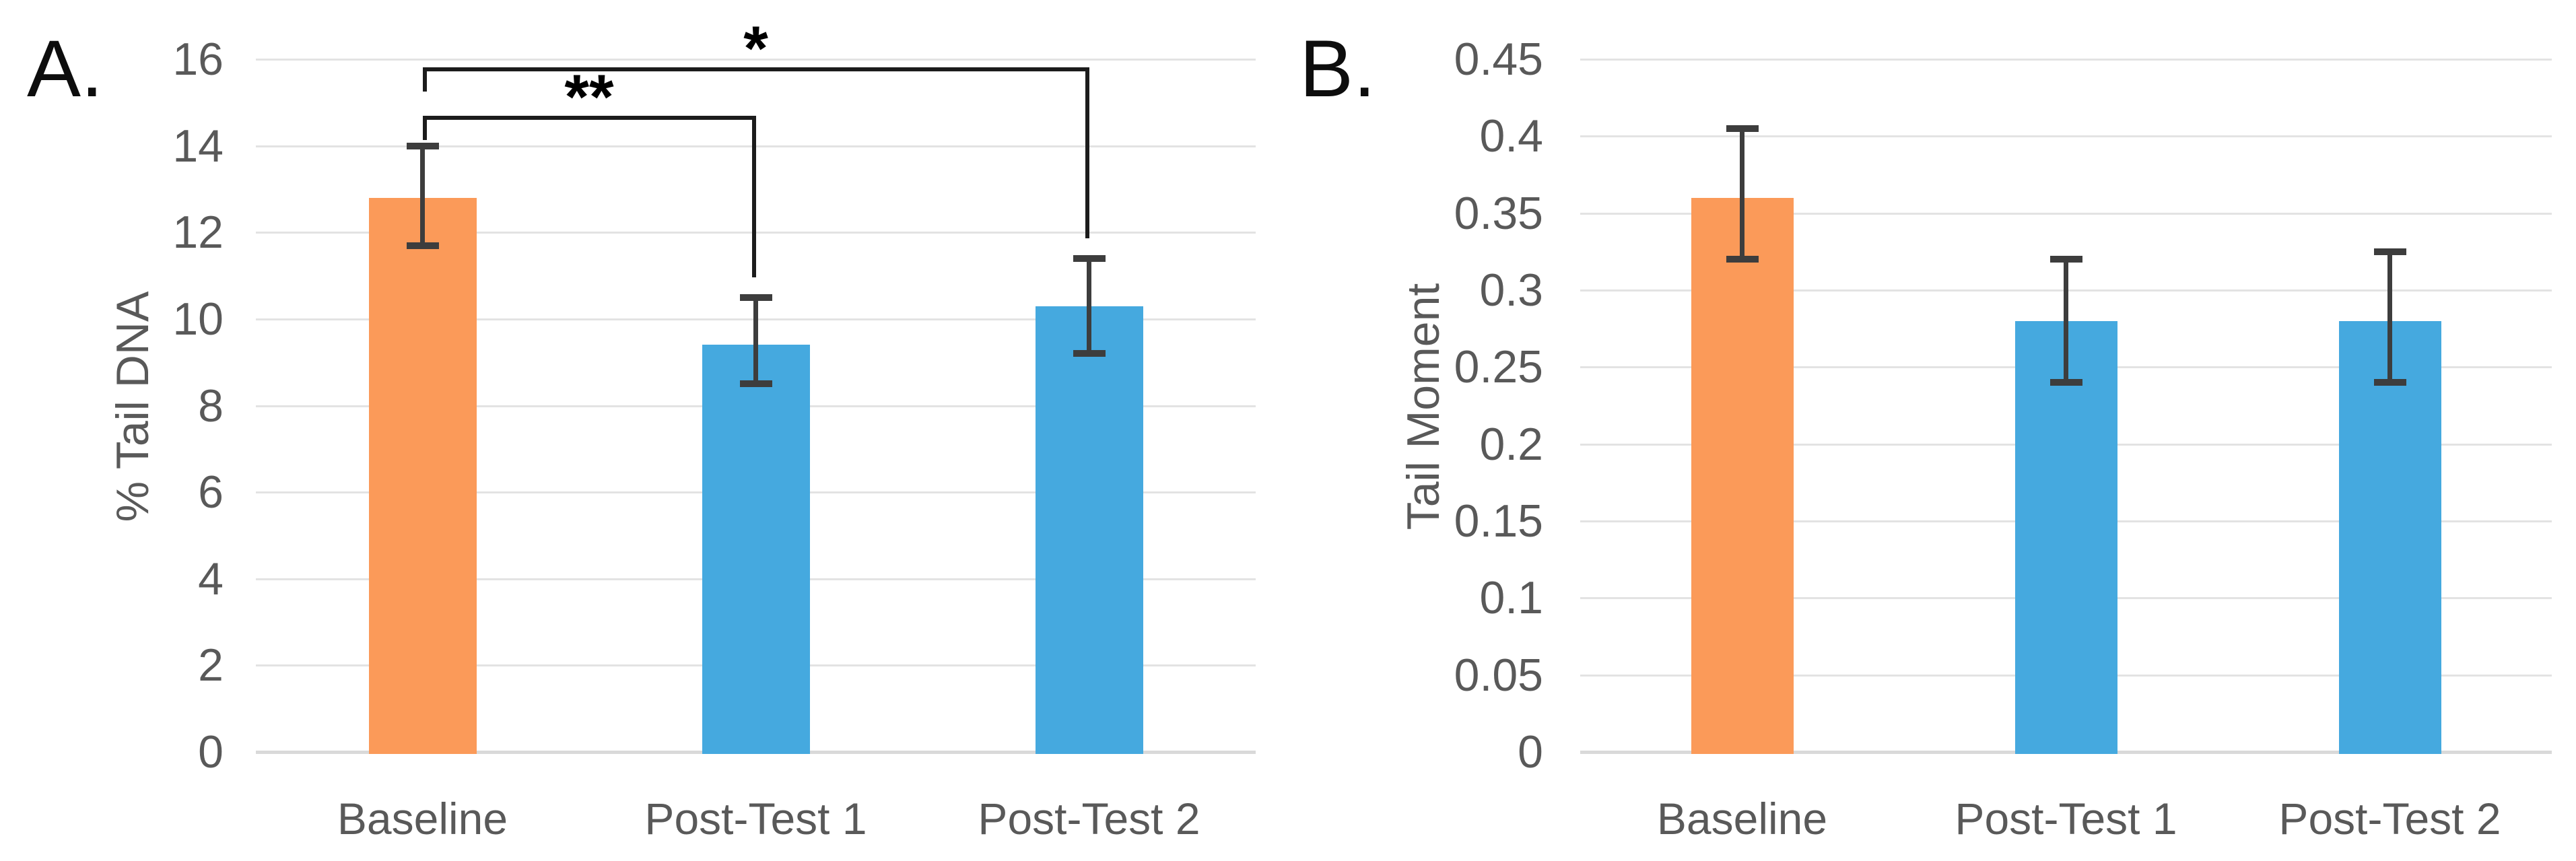 This screenshot has height=861, width=2576. What do you see at coordinates (198, 319) in the screenshot?
I see `y-tick-label: 10` at bounding box center [198, 319].